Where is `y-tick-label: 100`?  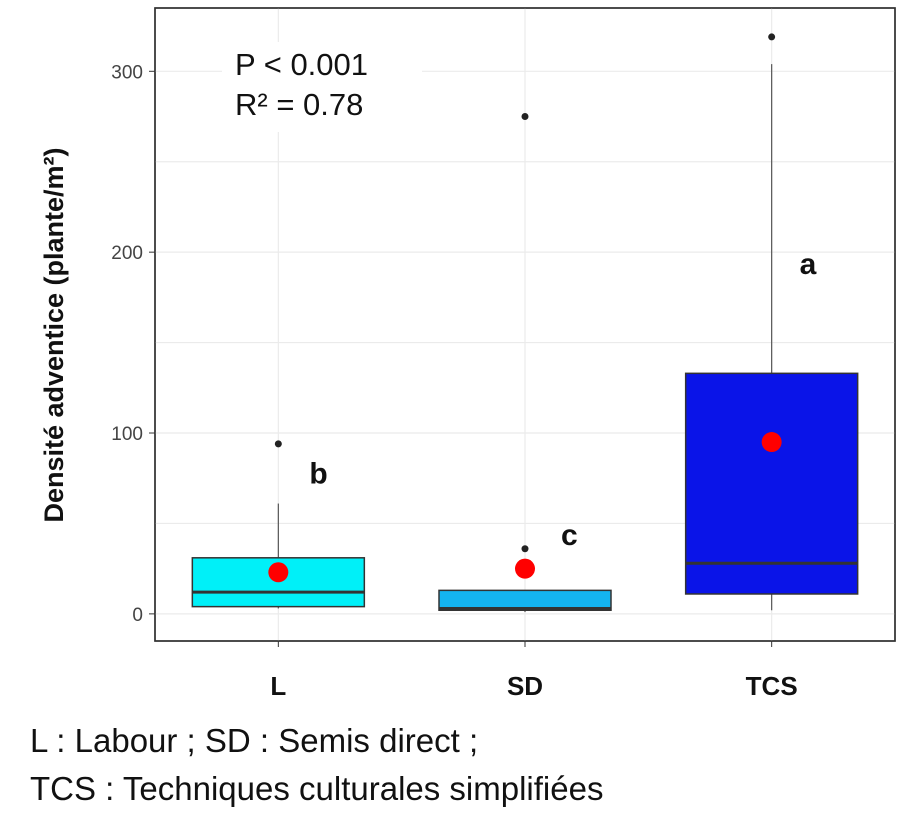
y-tick-label: 100 is located at coordinates (127, 434).